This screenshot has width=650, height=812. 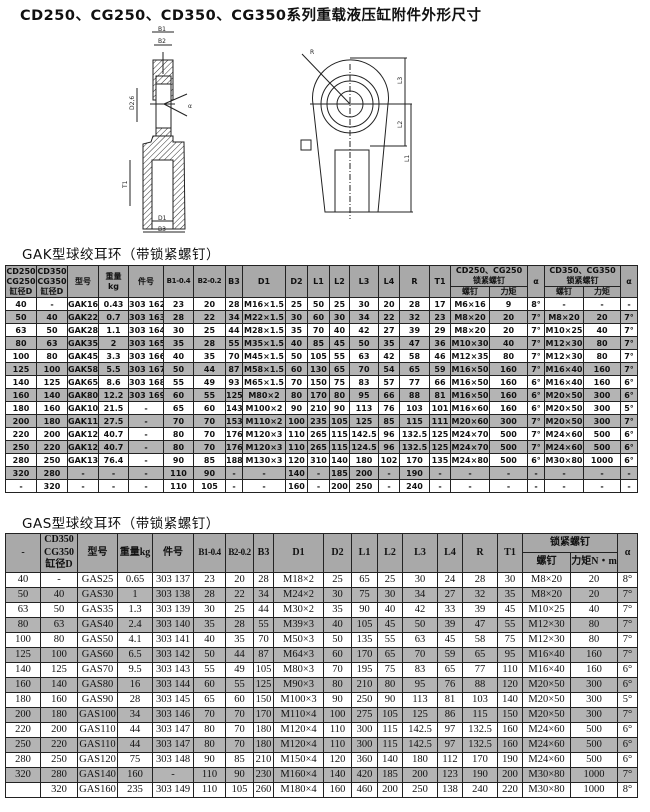 What do you see at coordinates (59, 609) in the screenshot?
I see `table-cell: 50` at bounding box center [59, 609].